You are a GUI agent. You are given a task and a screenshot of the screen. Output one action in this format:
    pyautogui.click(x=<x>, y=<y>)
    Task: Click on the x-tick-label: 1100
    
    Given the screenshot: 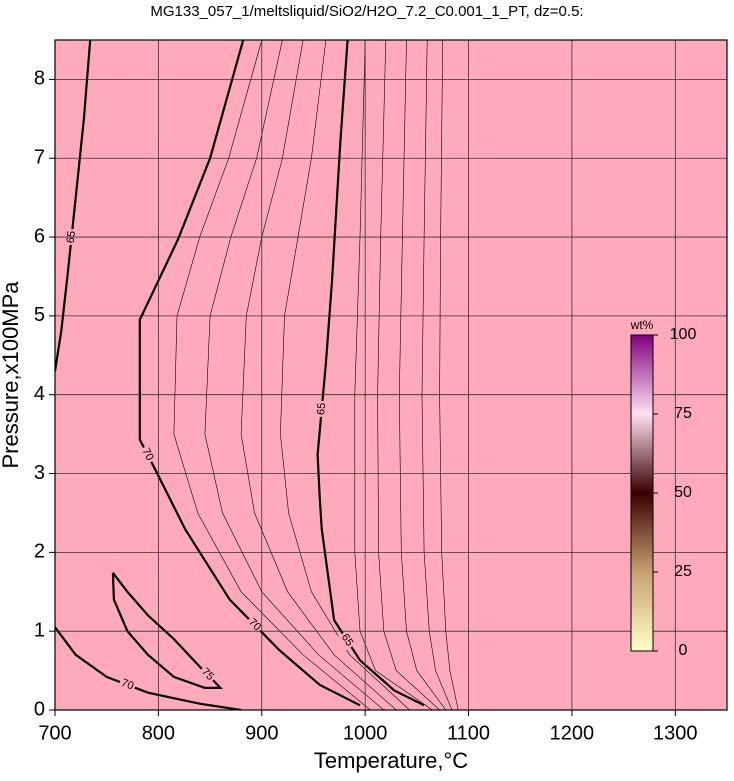 What is the action you would take?
    pyautogui.click(x=468, y=733)
    